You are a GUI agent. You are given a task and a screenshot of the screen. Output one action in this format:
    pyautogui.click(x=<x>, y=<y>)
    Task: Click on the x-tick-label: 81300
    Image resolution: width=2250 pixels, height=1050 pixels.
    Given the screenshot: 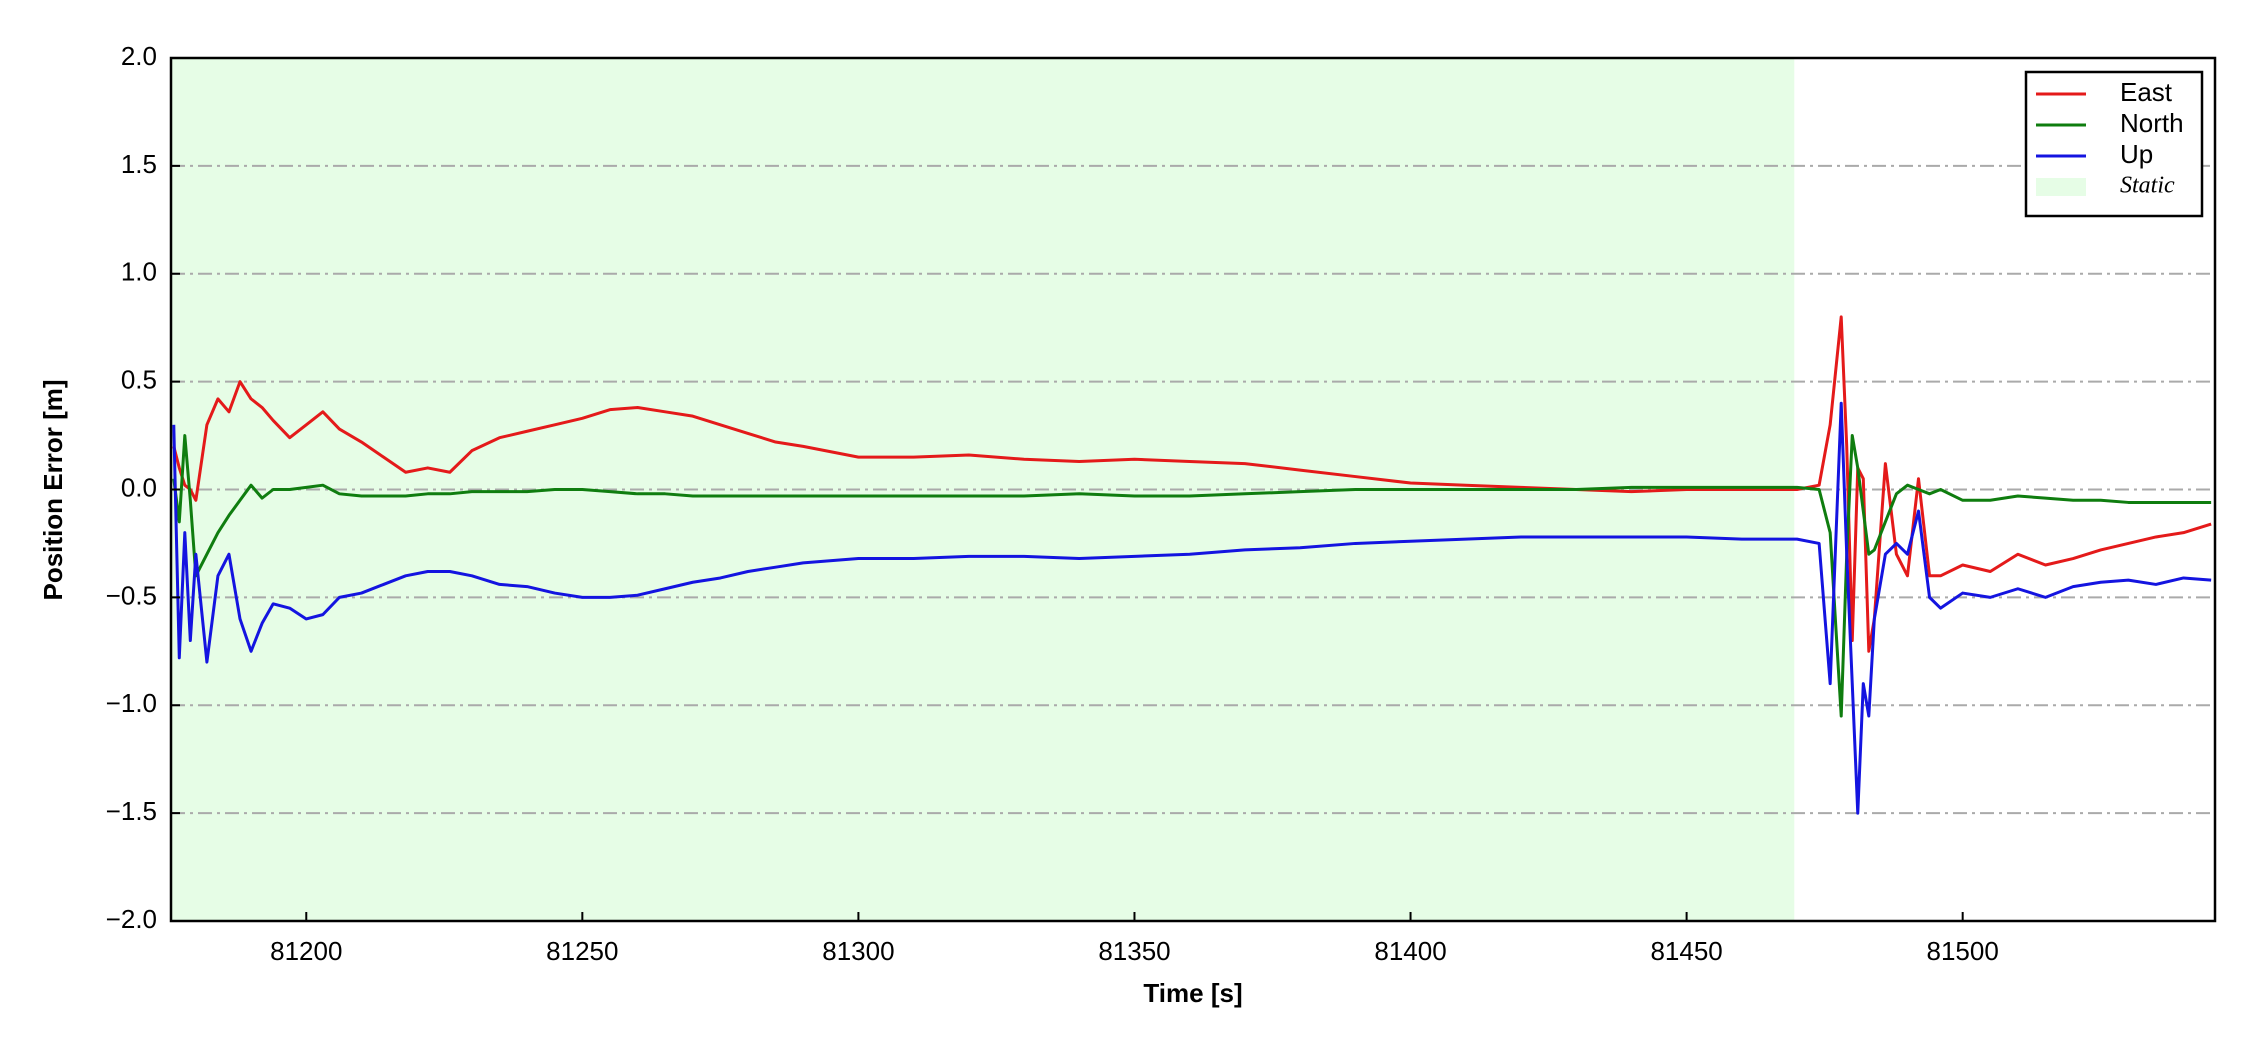 What is the action you would take?
    pyautogui.click(x=858, y=951)
    